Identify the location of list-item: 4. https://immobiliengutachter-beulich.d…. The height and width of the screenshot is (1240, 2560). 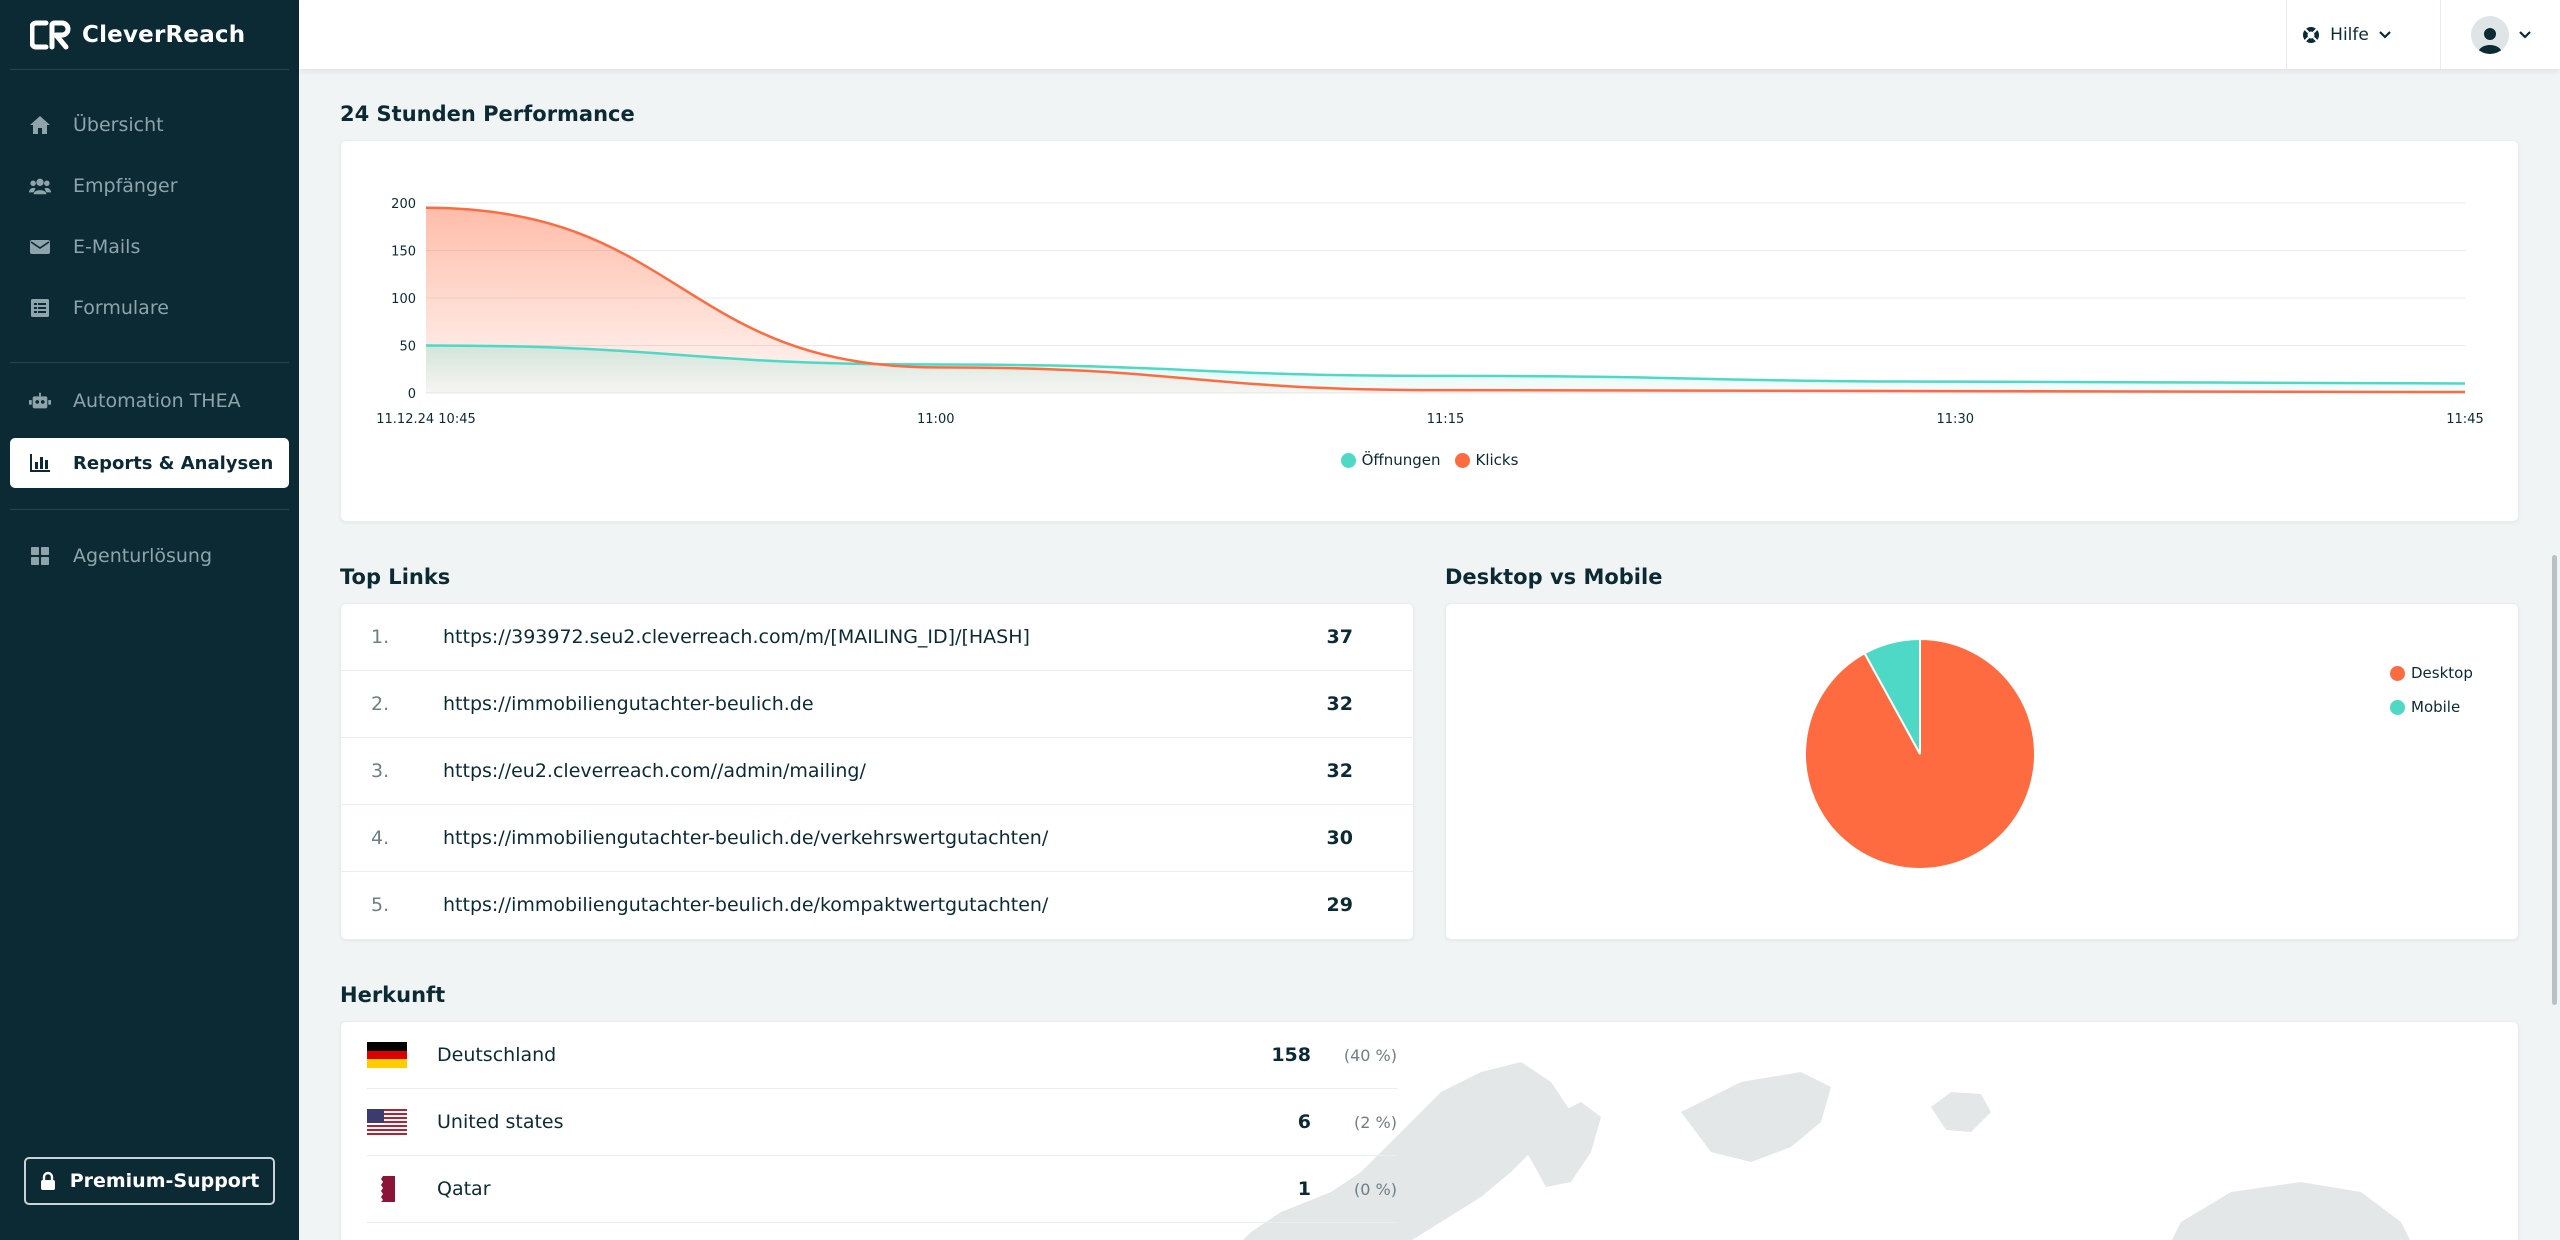
(877, 838).